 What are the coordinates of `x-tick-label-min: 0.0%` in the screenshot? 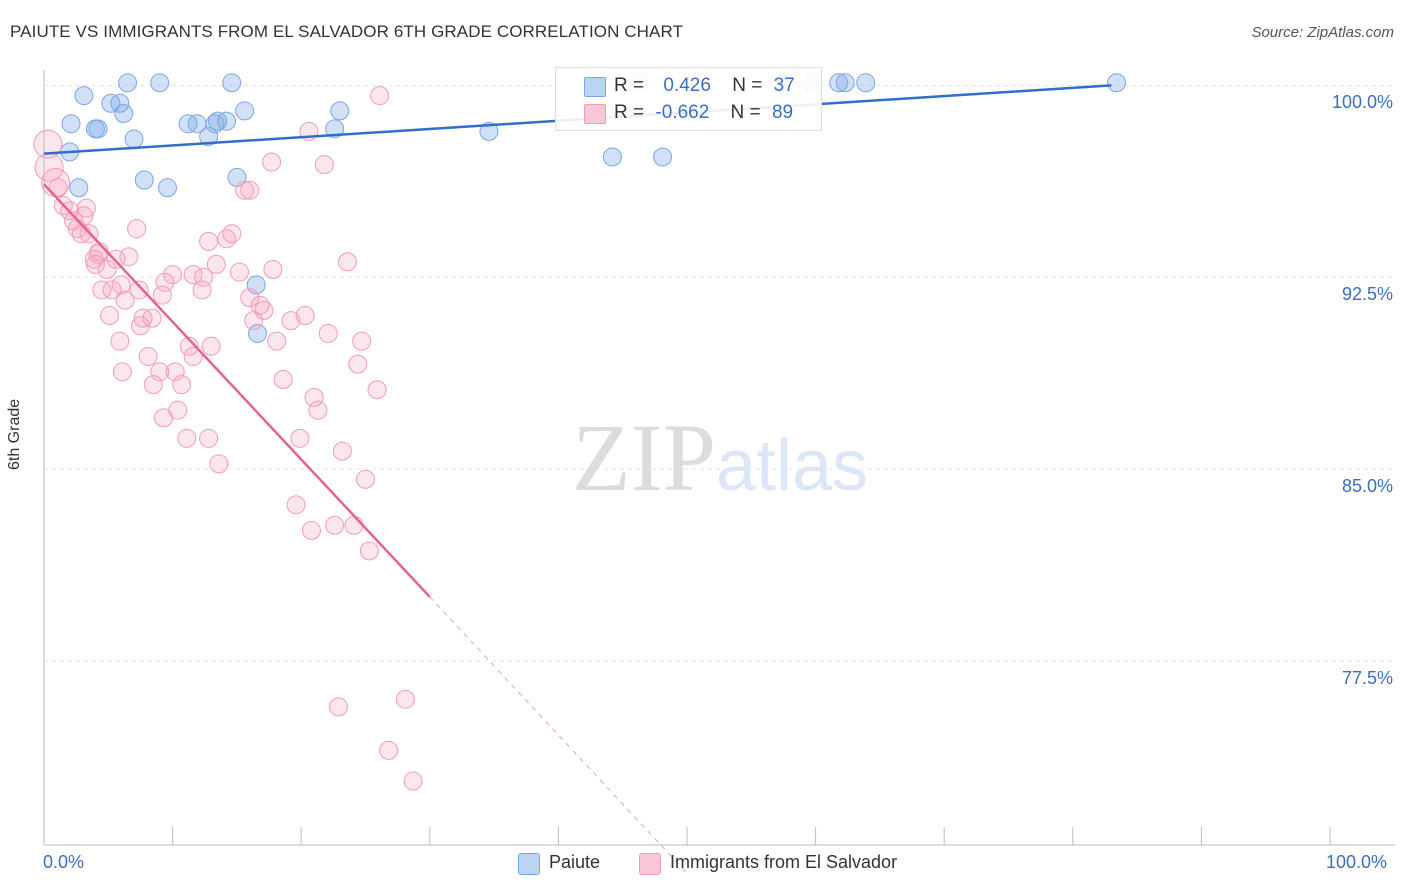 It's located at (64, 862).